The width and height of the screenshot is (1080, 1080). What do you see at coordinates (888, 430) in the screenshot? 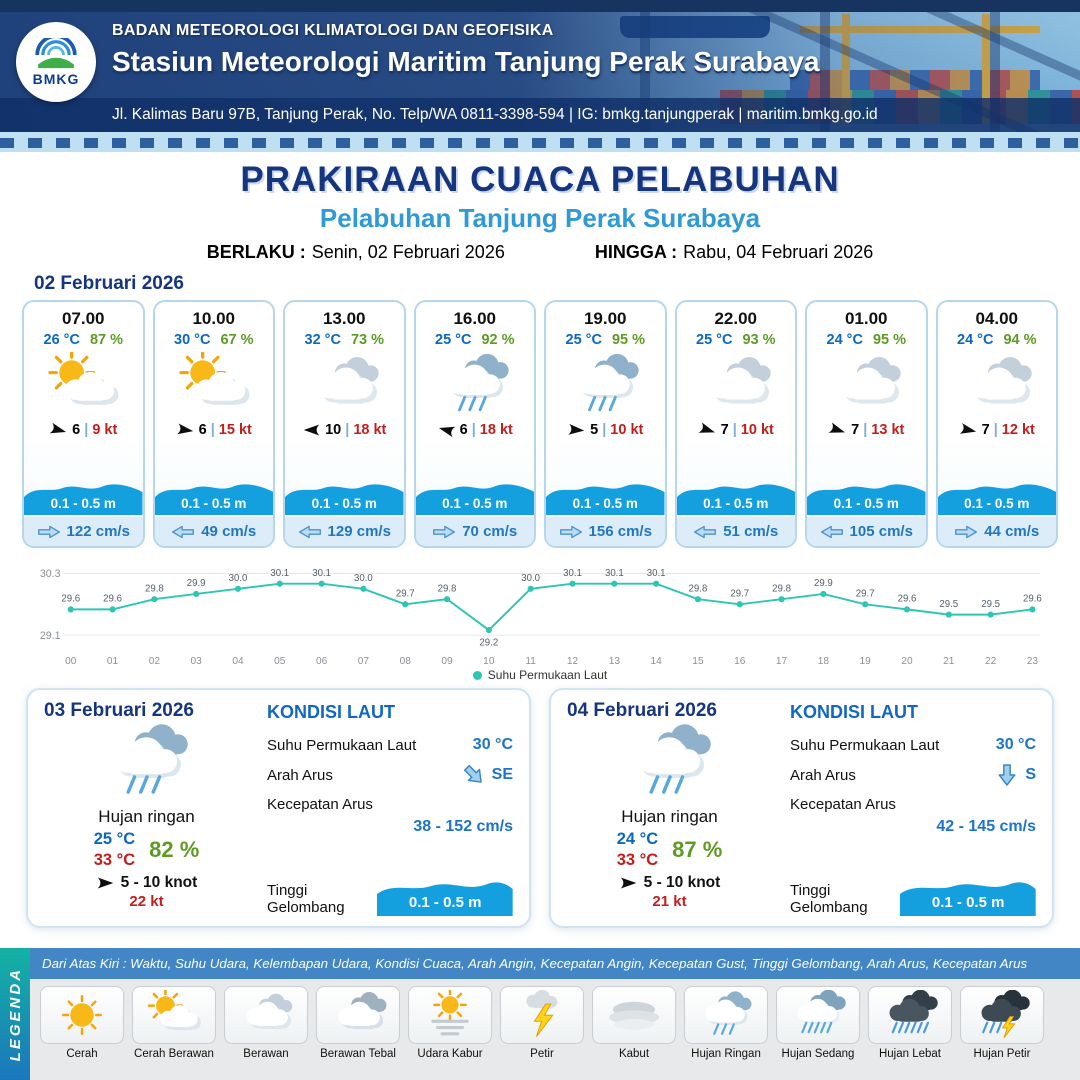
I see `gust-speed: 13 kt` at bounding box center [888, 430].